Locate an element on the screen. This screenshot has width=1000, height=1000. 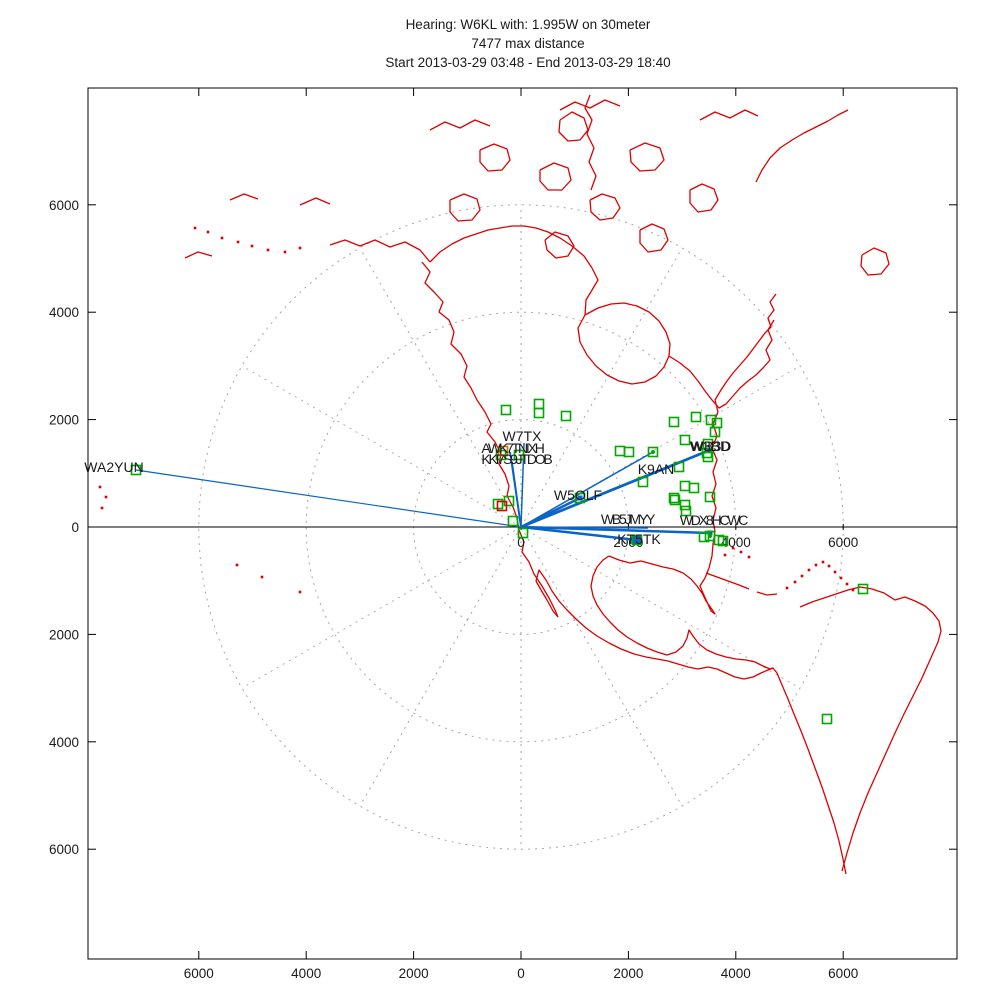
station-label-KT5TK: KT5TK is located at coordinates (639, 539).